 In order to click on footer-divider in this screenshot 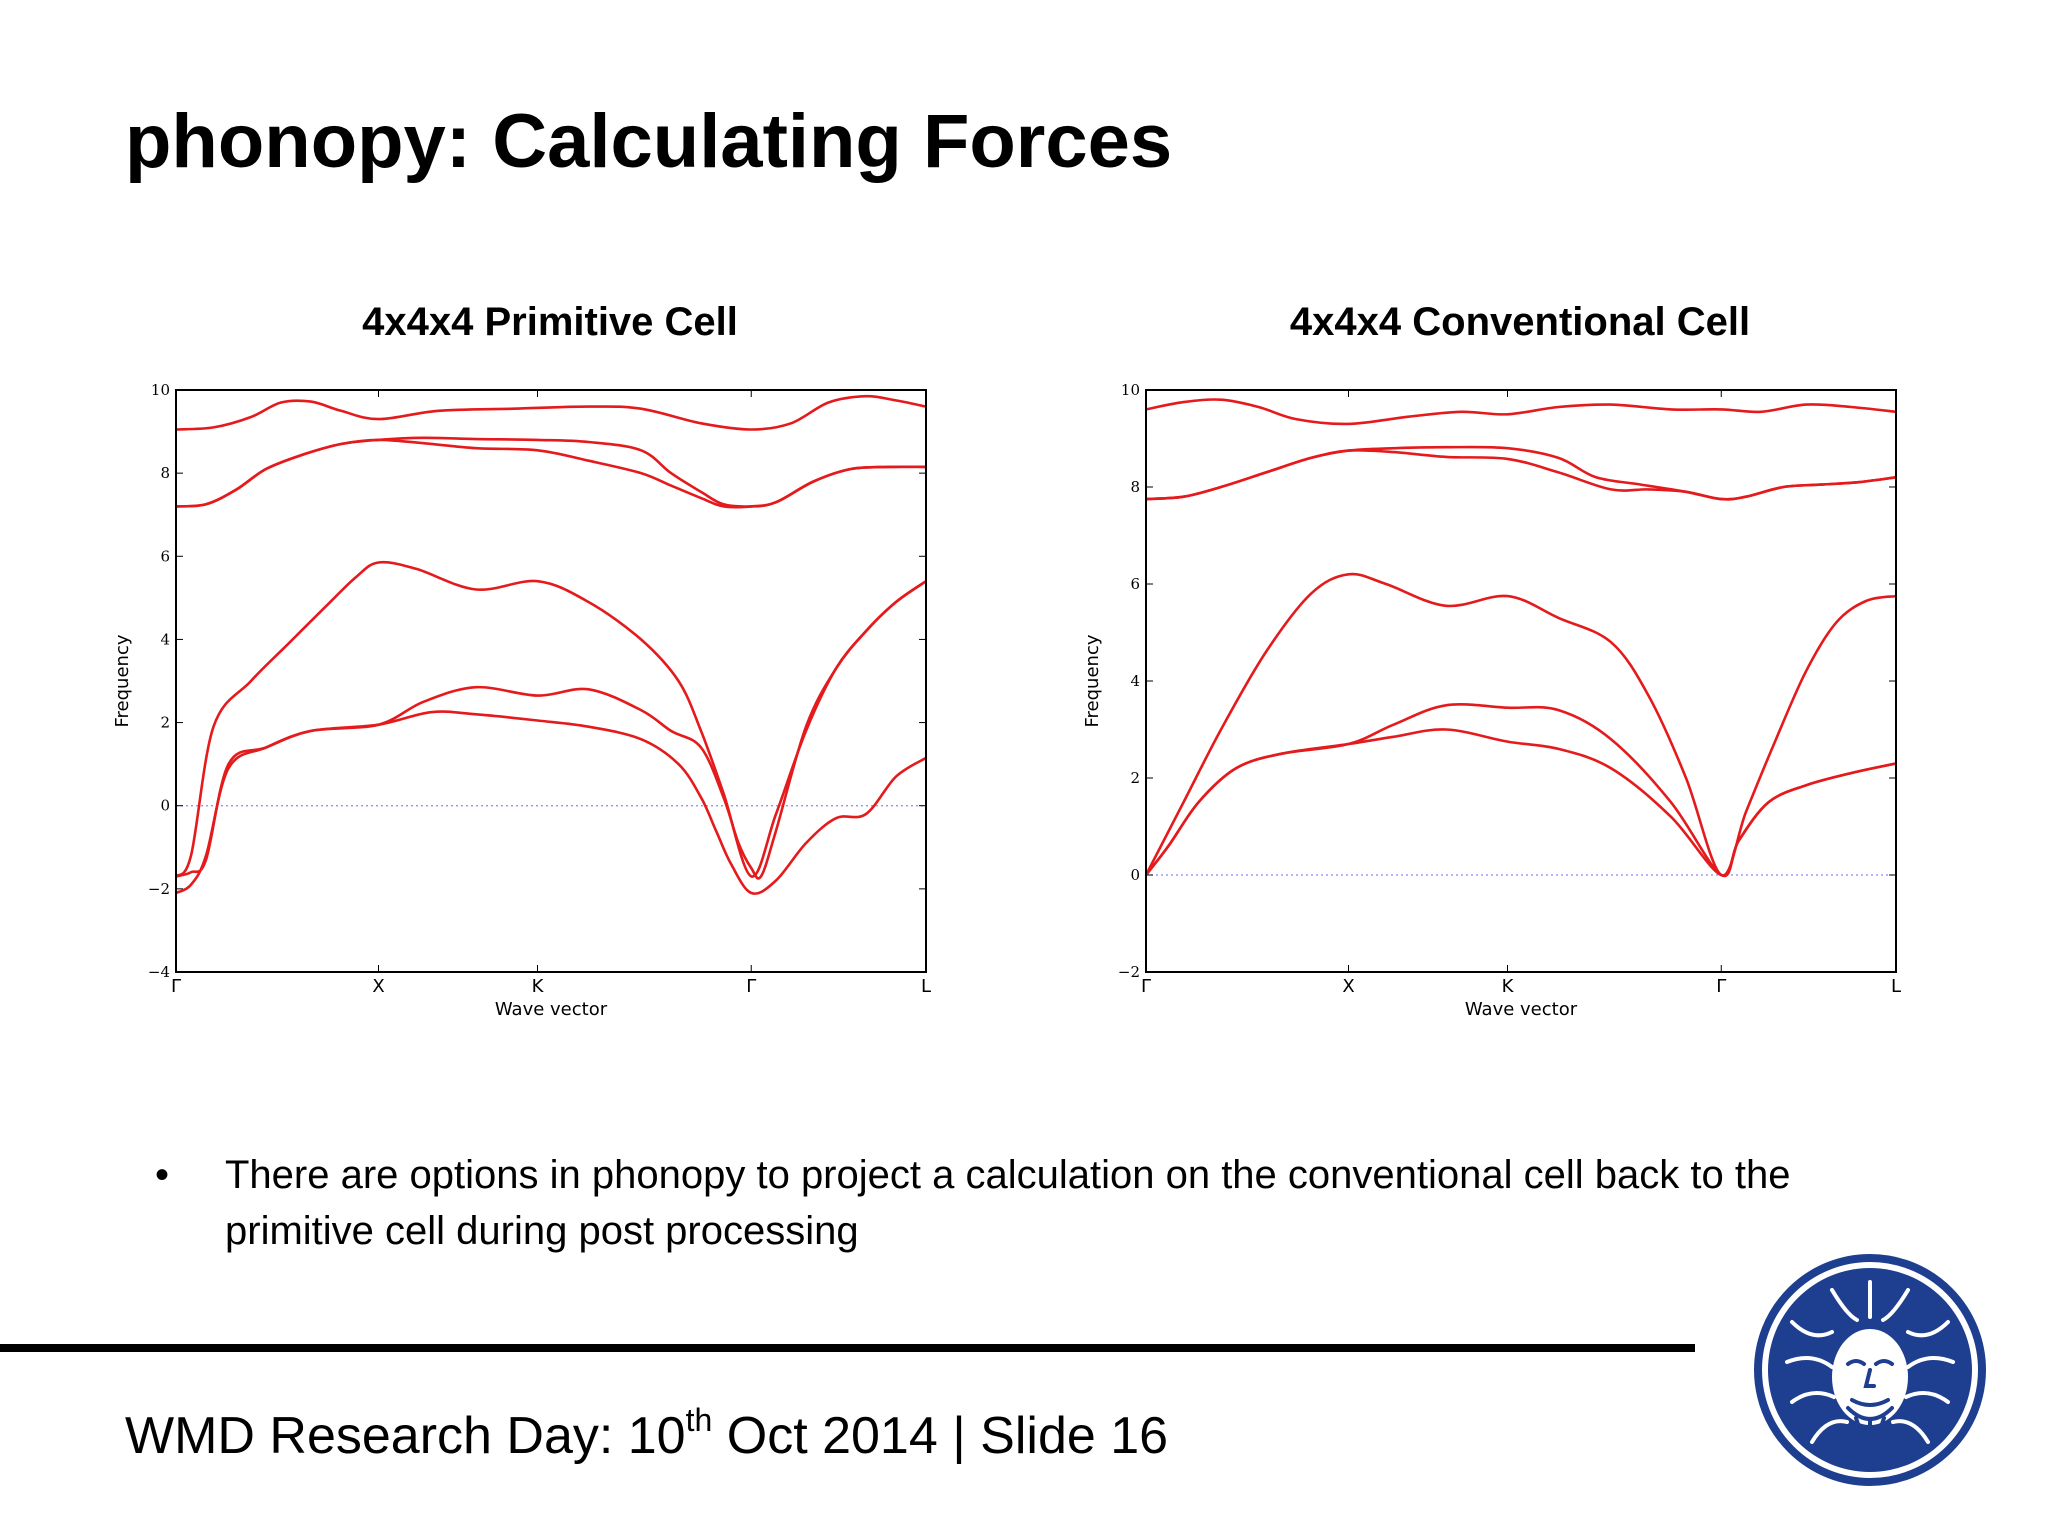, I will do `click(847, 1348)`.